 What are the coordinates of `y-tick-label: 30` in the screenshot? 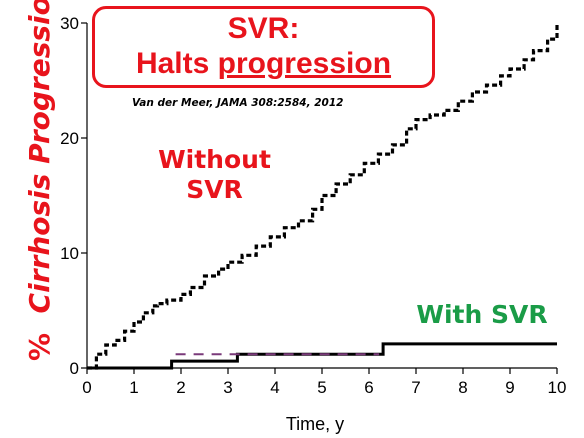 It's located at (69, 23).